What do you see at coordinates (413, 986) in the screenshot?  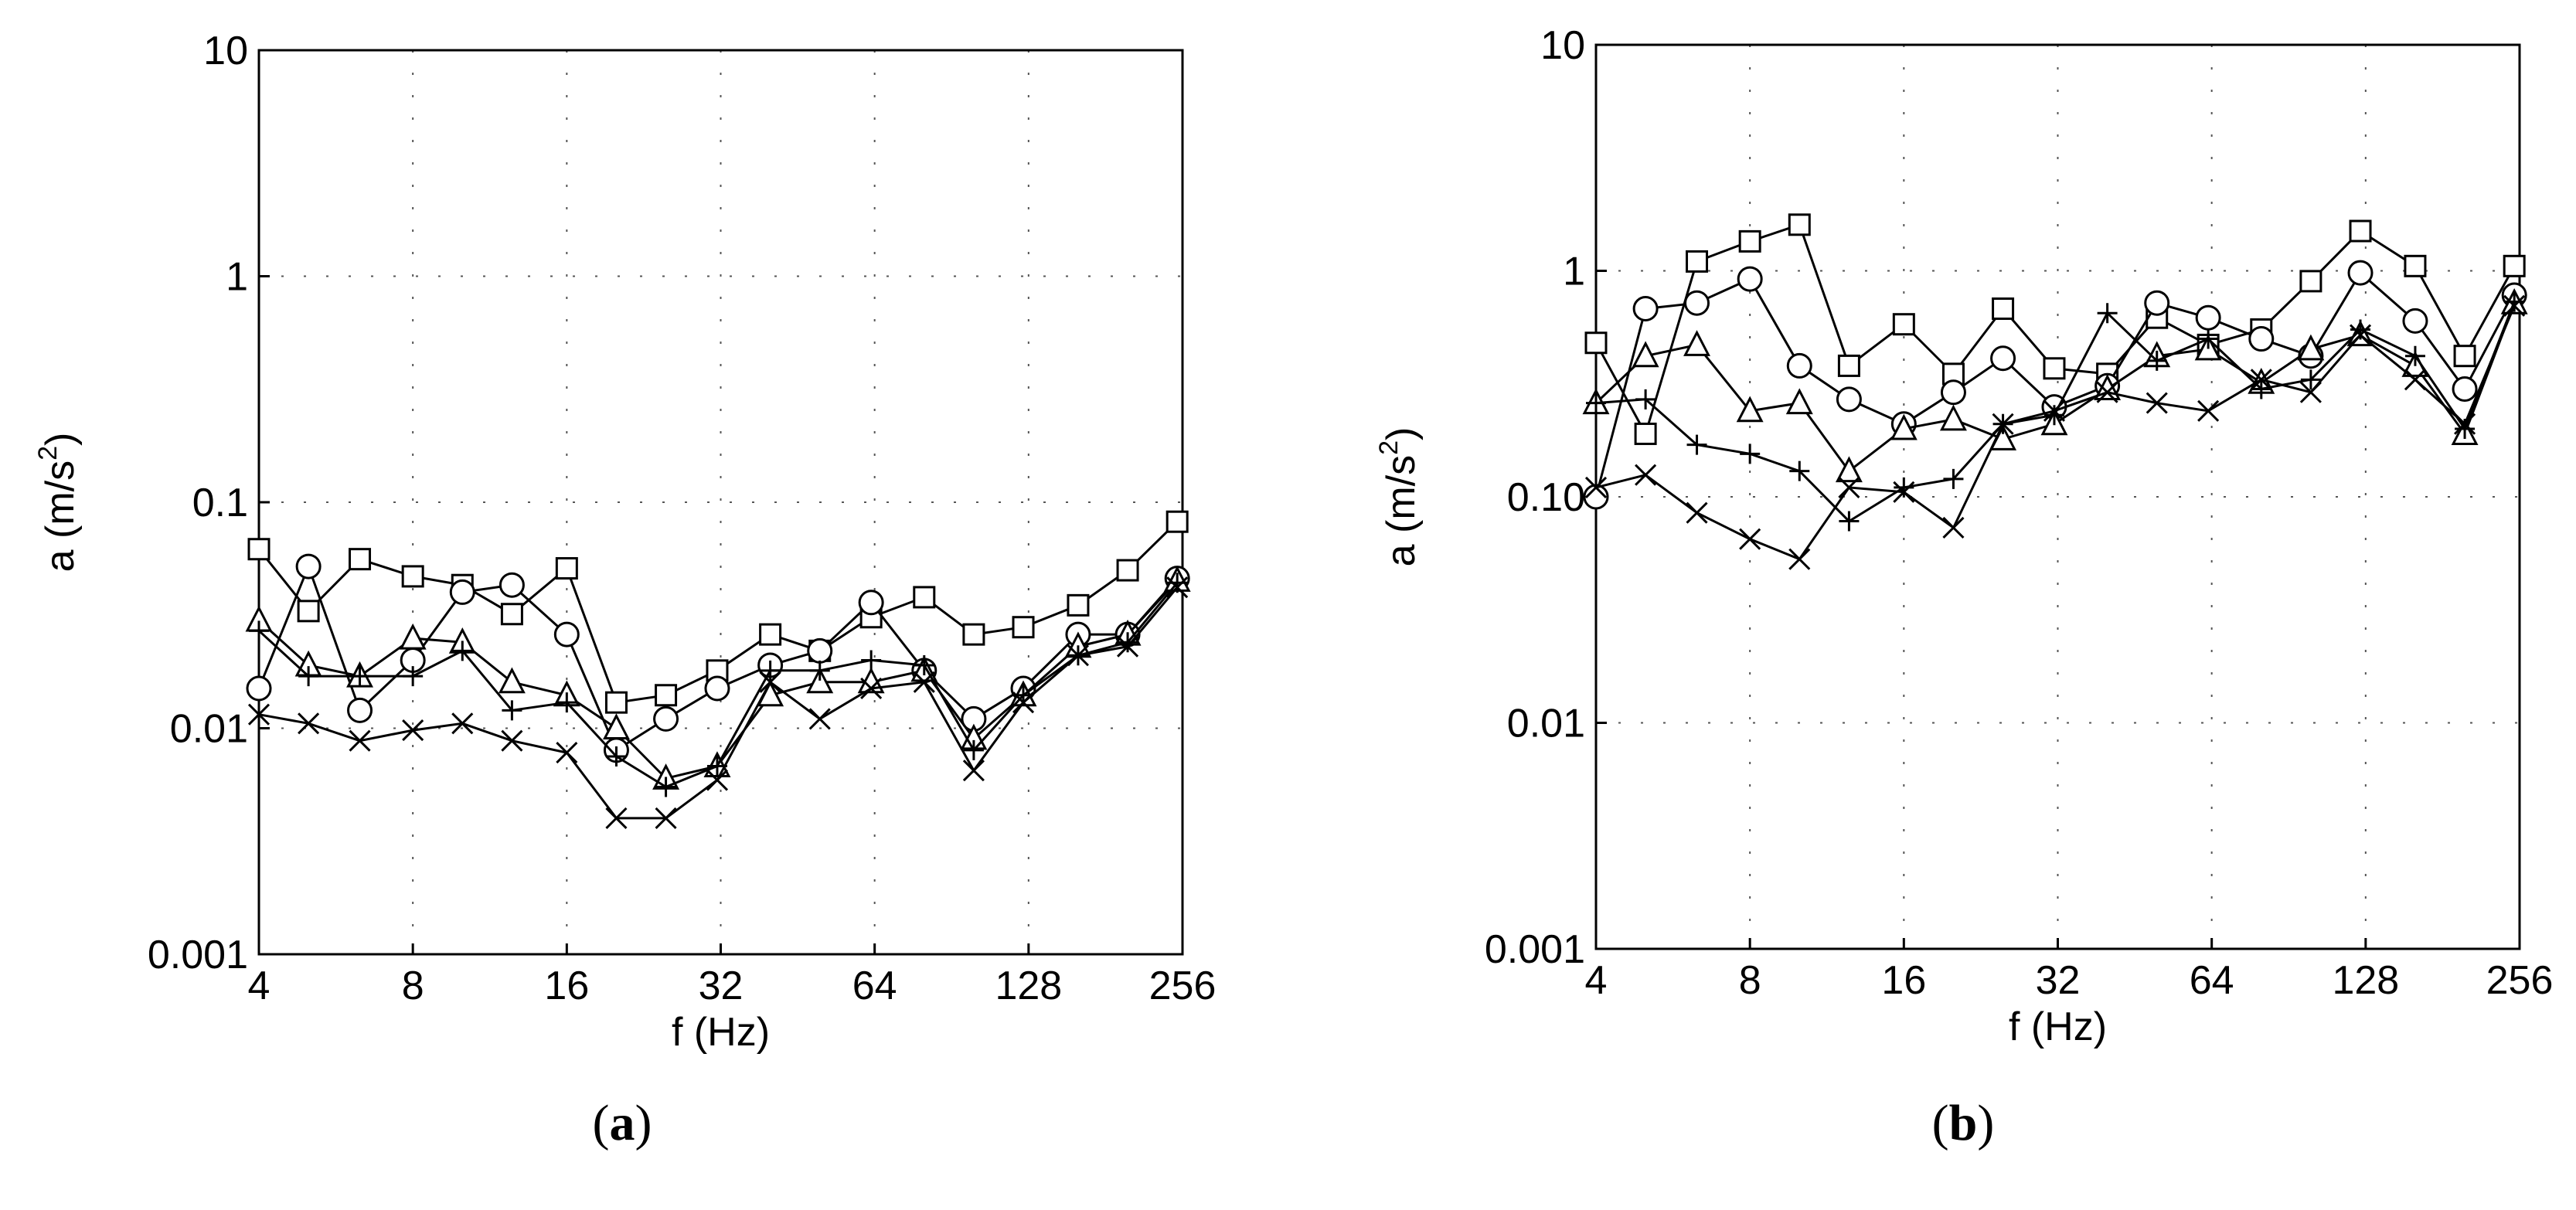 I see `x-tick-label: 8` at bounding box center [413, 986].